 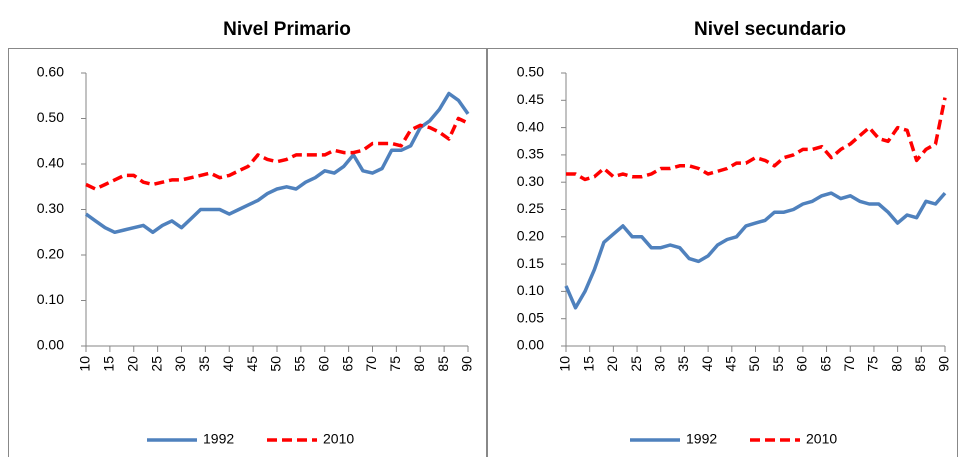 I want to click on y-tick-label: 0.45, so click(x=530, y=99).